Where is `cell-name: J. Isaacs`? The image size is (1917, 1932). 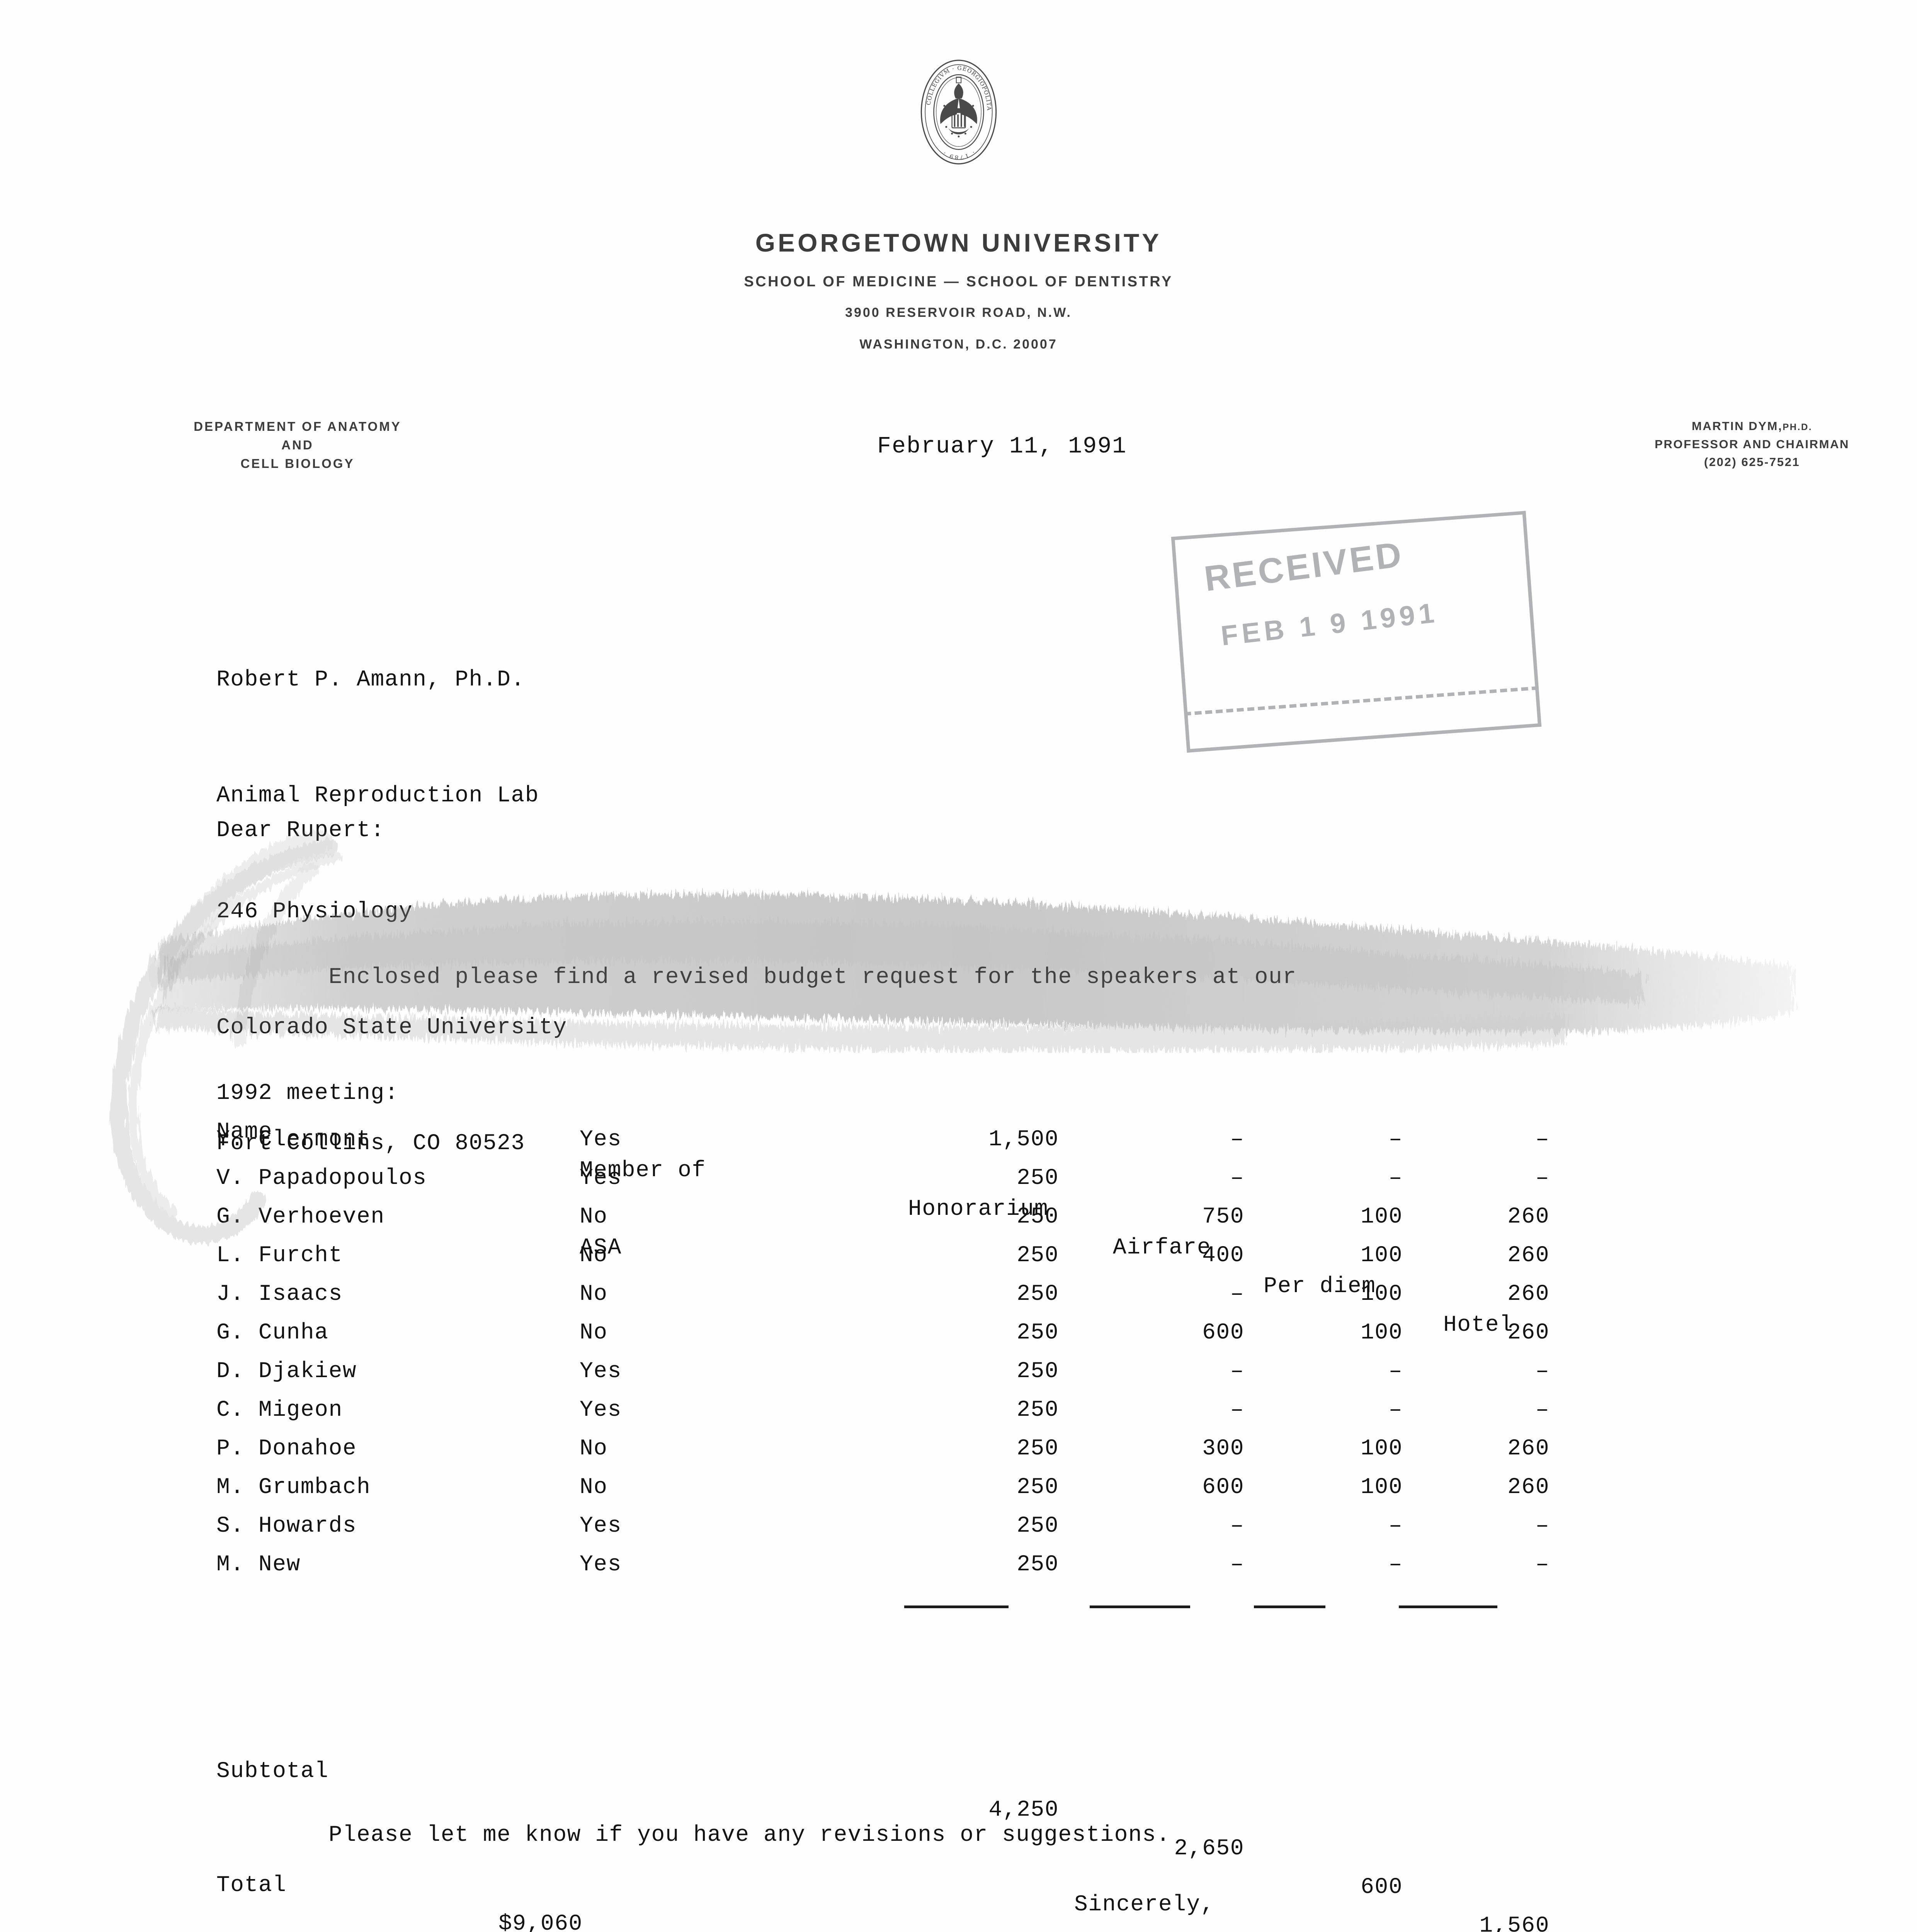 cell-name: J. Isaacs is located at coordinates (280, 1295).